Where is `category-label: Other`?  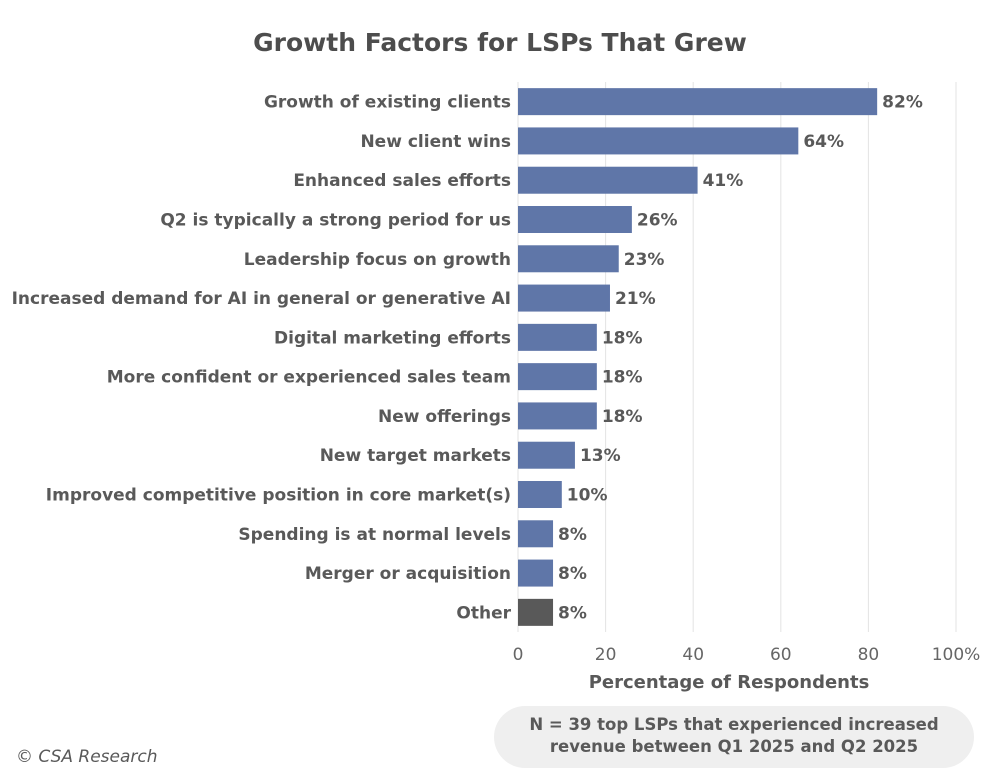
category-label: Other is located at coordinates (483, 613).